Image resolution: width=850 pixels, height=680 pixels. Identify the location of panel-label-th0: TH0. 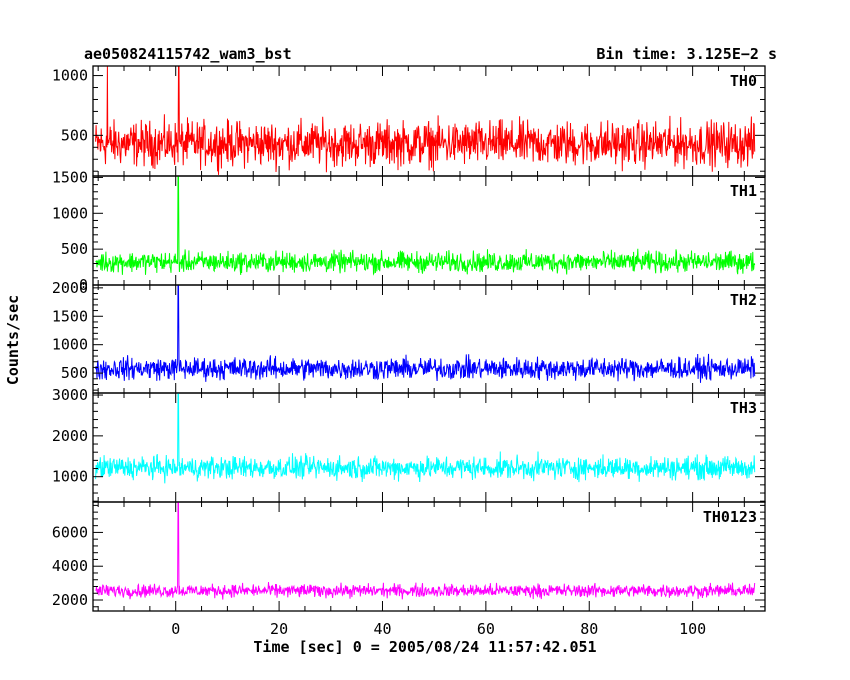
(743, 81).